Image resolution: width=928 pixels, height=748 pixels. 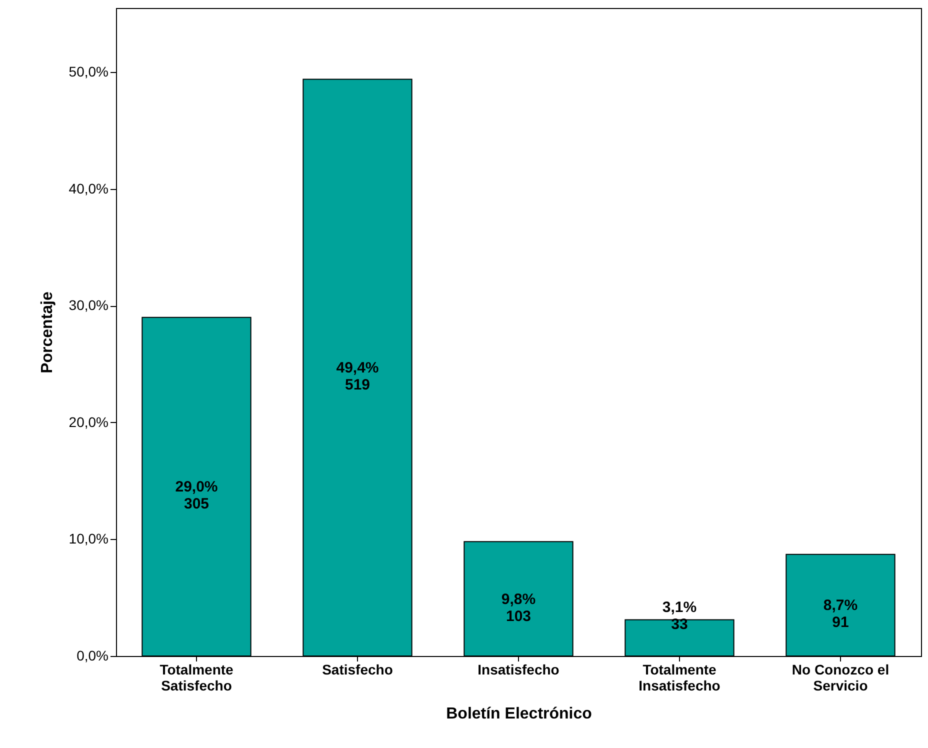 I want to click on y-tick-label: 50,0%, so click(x=88, y=72).